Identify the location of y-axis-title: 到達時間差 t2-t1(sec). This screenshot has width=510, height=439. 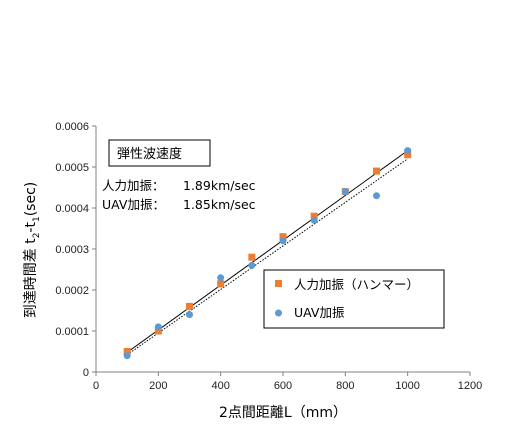
(32, 250).